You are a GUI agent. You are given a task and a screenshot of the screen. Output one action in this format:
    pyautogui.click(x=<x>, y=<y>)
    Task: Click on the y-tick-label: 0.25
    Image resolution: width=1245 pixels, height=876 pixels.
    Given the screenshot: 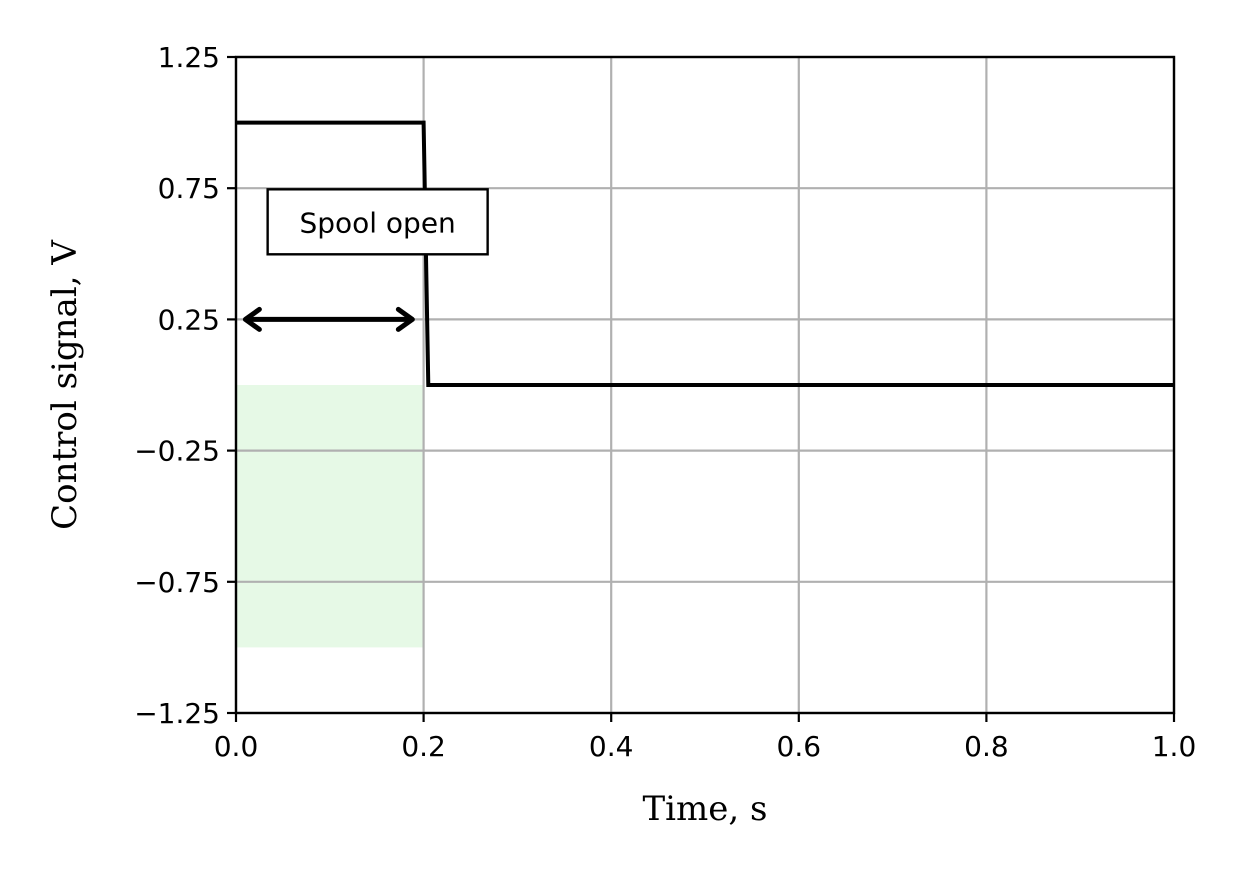 What is the action you would take?
    pyautogui.click(x=189, y=319)
    